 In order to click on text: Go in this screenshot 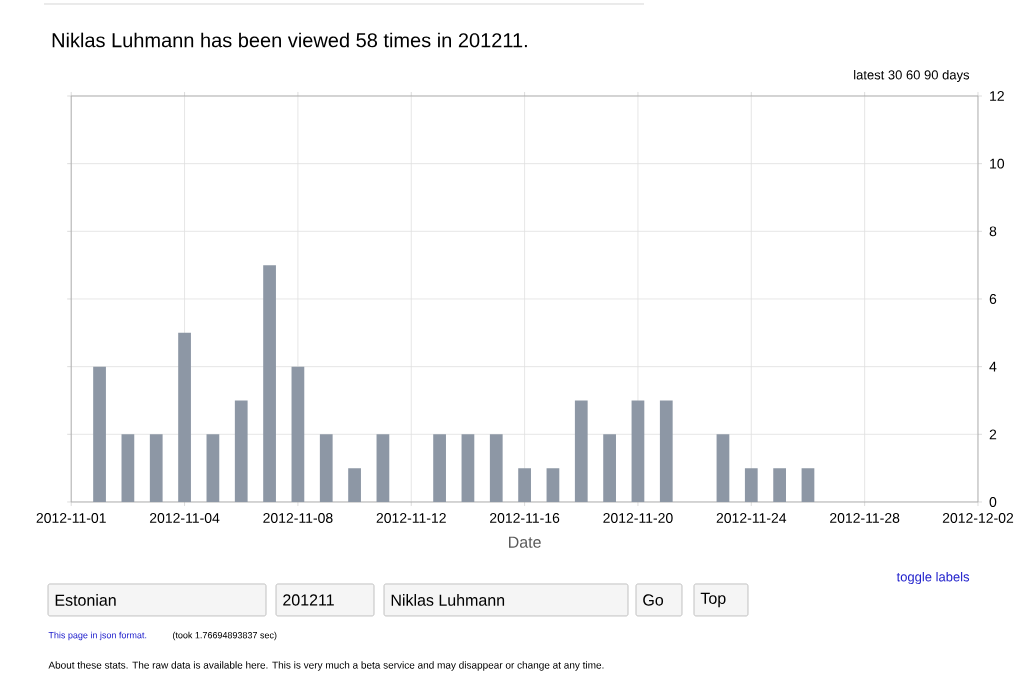, I will do `click(653, 600)`.